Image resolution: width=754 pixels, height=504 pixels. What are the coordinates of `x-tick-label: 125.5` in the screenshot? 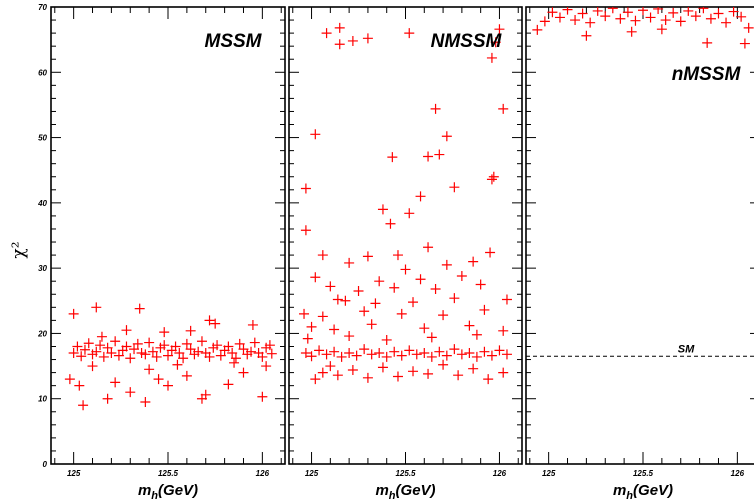 It's located at (405, 473).